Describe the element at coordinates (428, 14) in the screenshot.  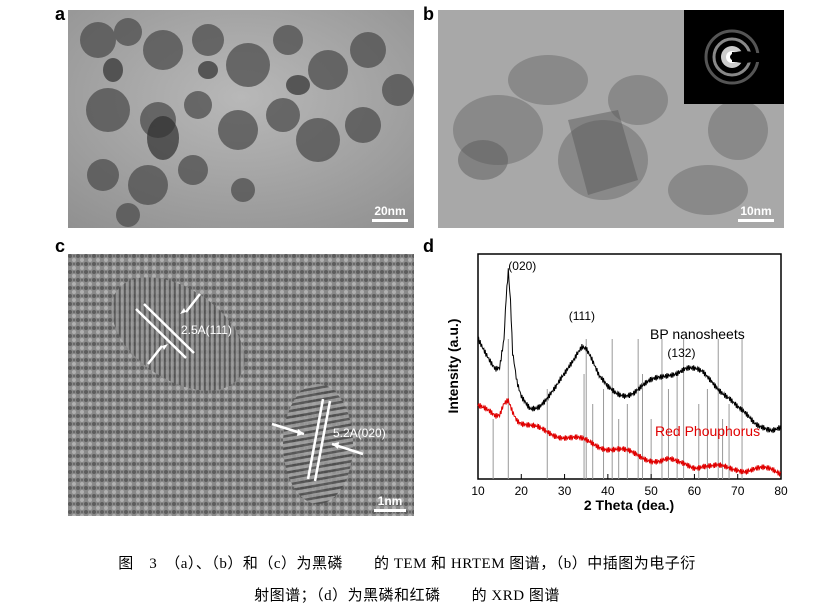
I see `panel-b-letter: b` at that location.